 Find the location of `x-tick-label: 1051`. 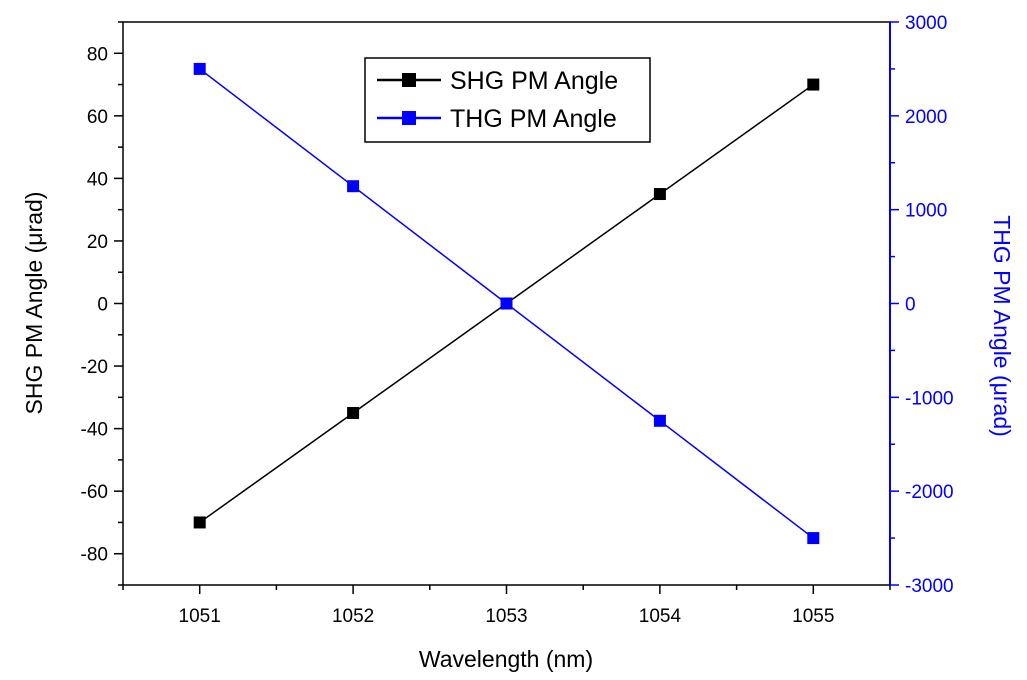

x-tick-label: 1051 is located at coordinates (200, 616).